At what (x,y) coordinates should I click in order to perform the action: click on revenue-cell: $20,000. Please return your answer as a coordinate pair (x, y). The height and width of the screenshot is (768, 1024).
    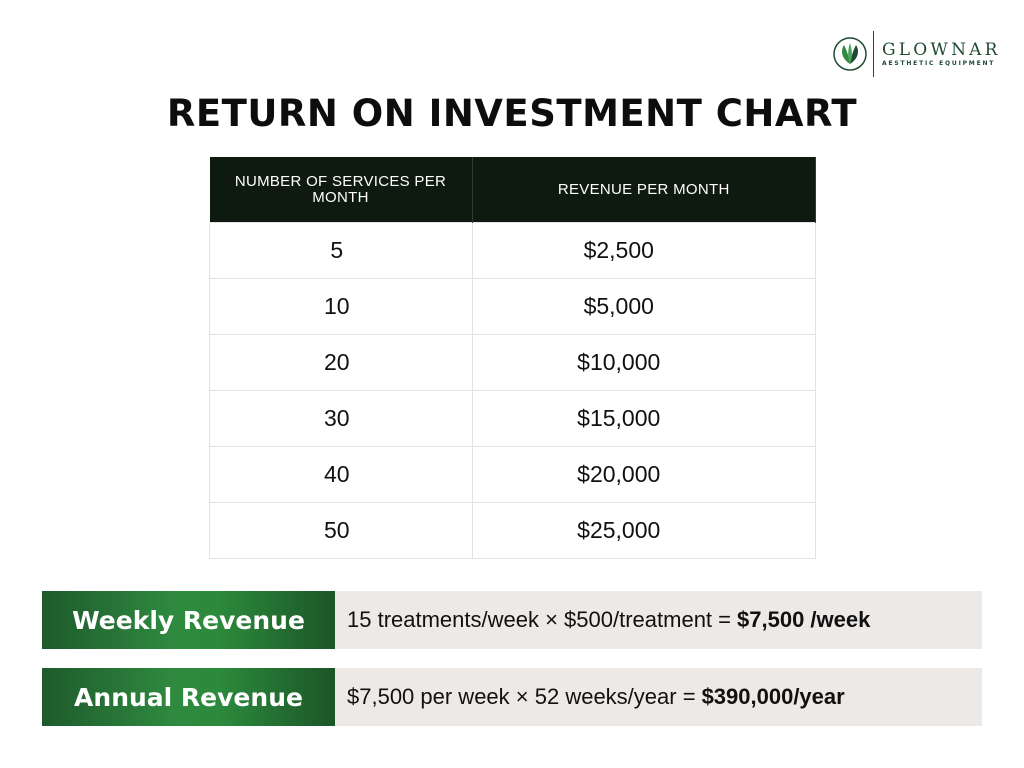
    Looking at the image, I should click on (643, 474).